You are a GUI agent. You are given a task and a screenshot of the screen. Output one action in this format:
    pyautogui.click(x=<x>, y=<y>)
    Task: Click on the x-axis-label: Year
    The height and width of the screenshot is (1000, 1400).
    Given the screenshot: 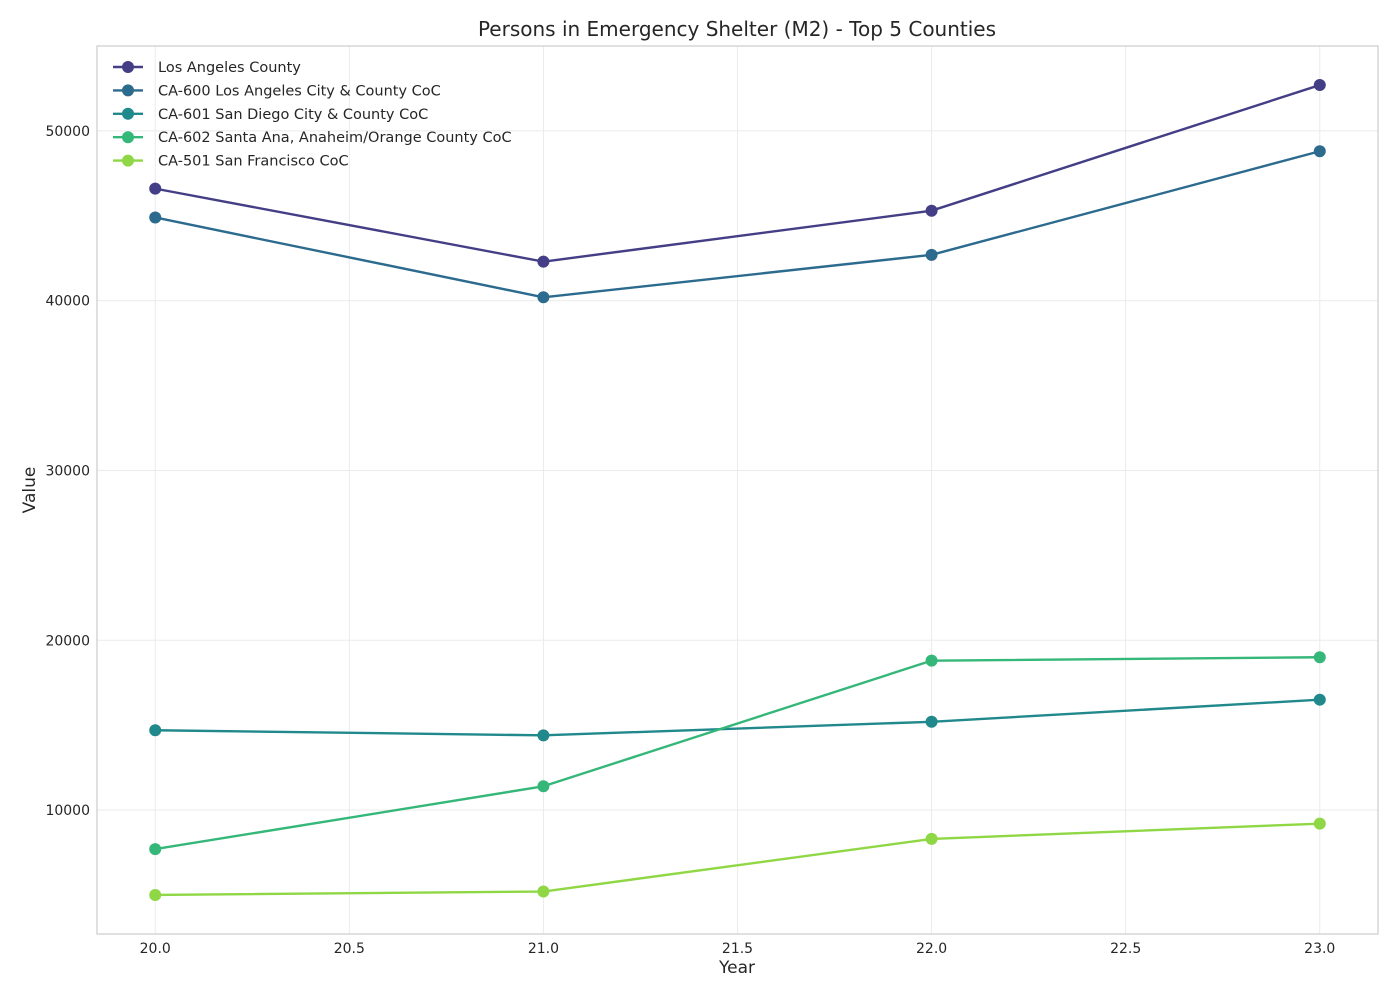 What is the action you would take?
    pyautogui.click(x=736, y=968)
    